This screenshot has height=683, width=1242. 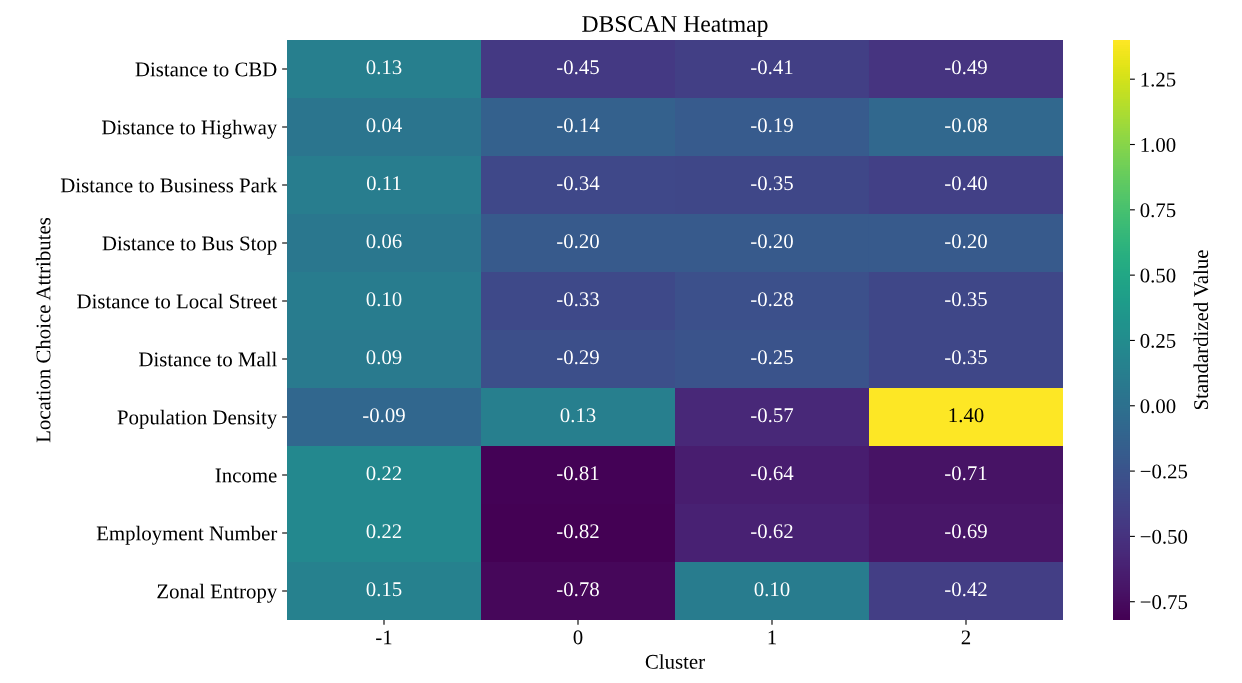 I want to click on x-tick-label: 1, so click(x=772, y=637).